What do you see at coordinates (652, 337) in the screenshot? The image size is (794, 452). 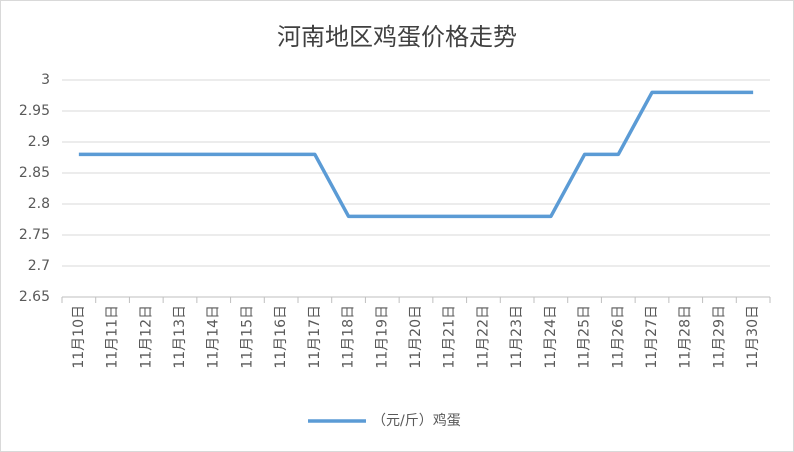 I see `x-tick-label: 11月27日` at bounding box center [652, 337].